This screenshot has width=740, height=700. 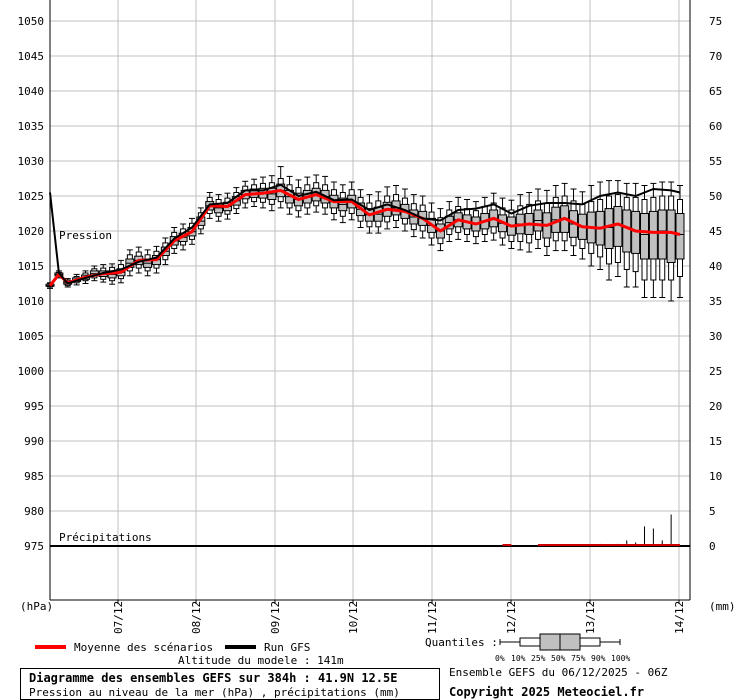 What do you see at coordinates (715, 231) in the screenshot?
I see `y2-tick-label: 45` at bounding box center [715, 231].